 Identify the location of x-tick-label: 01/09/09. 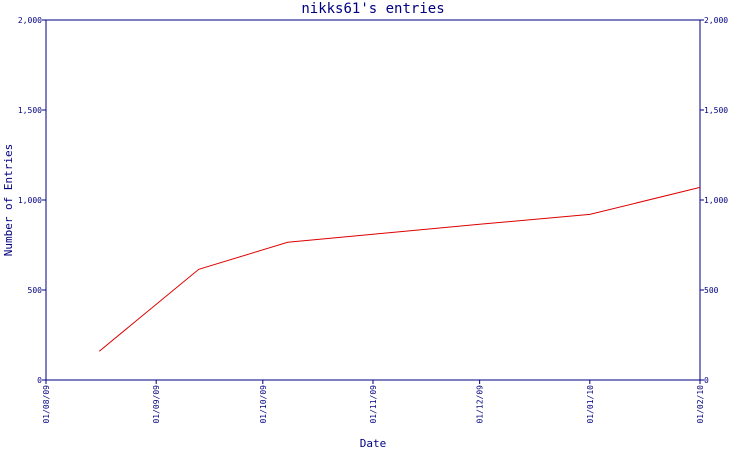
(156, 404).